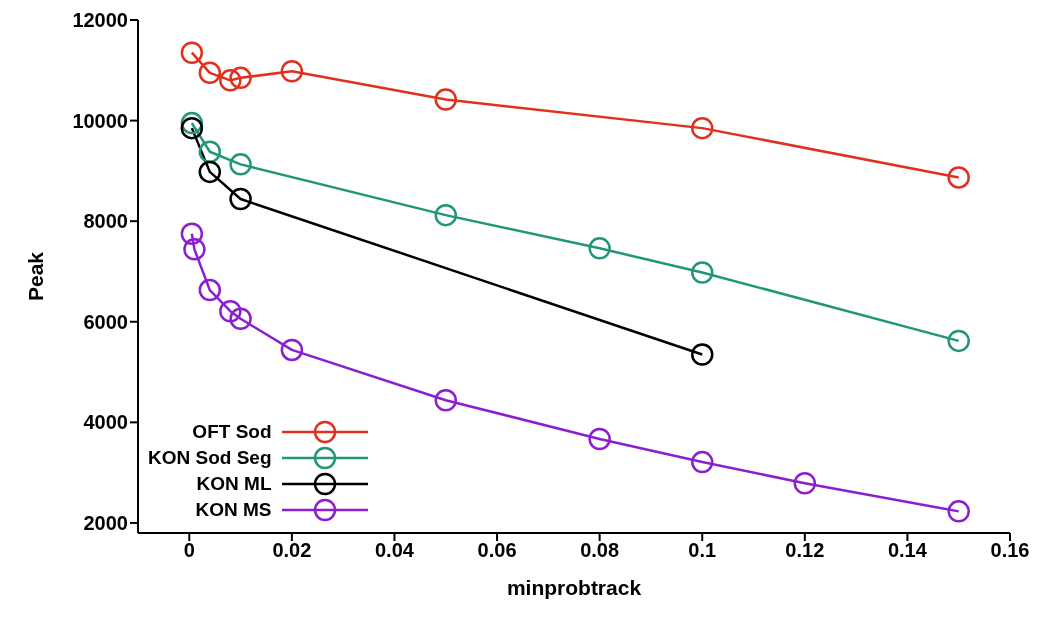  I want to click on x-tick-label: 0.02, so click(292, 550).